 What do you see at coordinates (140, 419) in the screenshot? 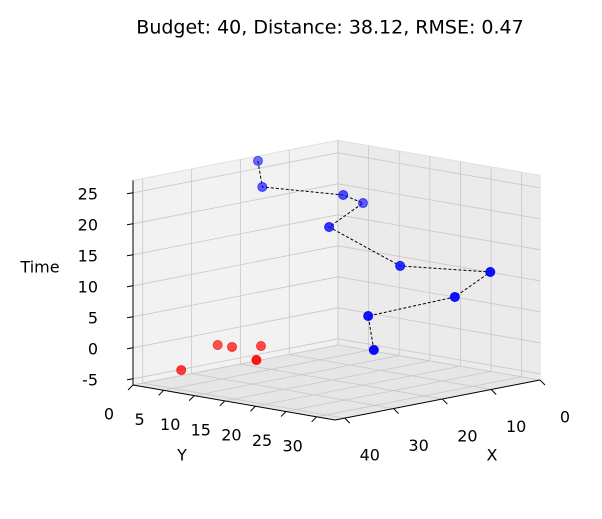
I see `y-tick-label: 5` at bounding box center [140, 419].